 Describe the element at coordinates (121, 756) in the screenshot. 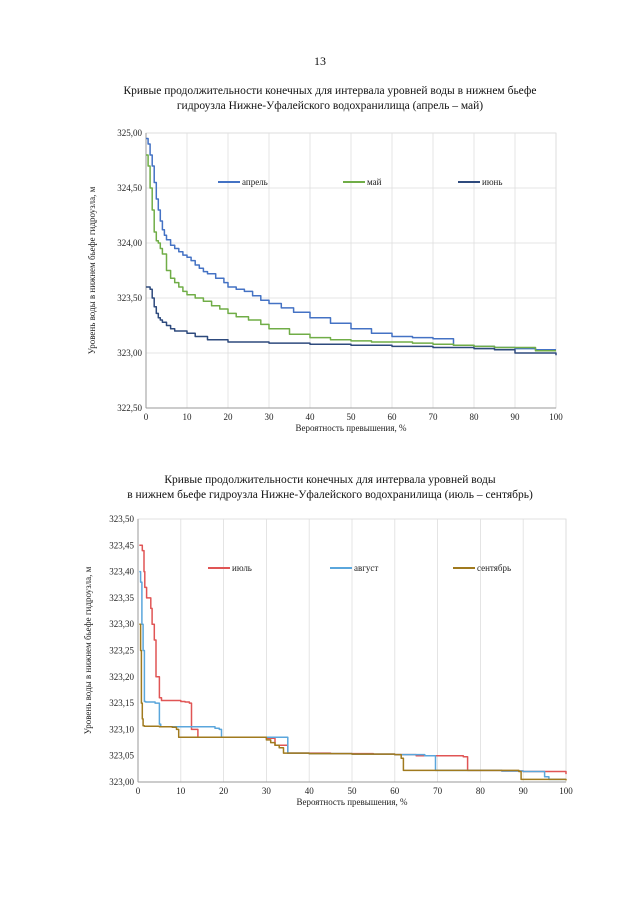

I see `chart2-y-tick-label: 323,05` at that location.